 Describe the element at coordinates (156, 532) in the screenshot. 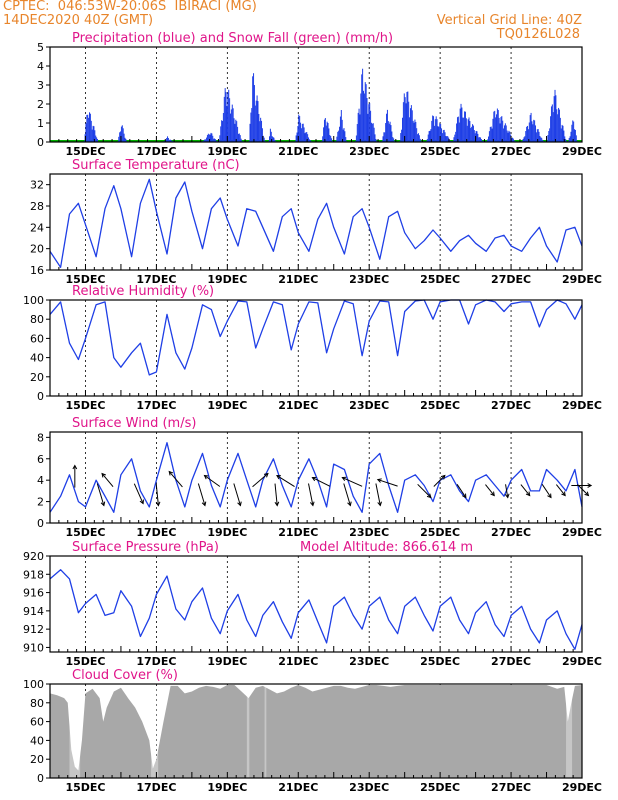

I see `wind-xlabel: 17DEC` at that location.